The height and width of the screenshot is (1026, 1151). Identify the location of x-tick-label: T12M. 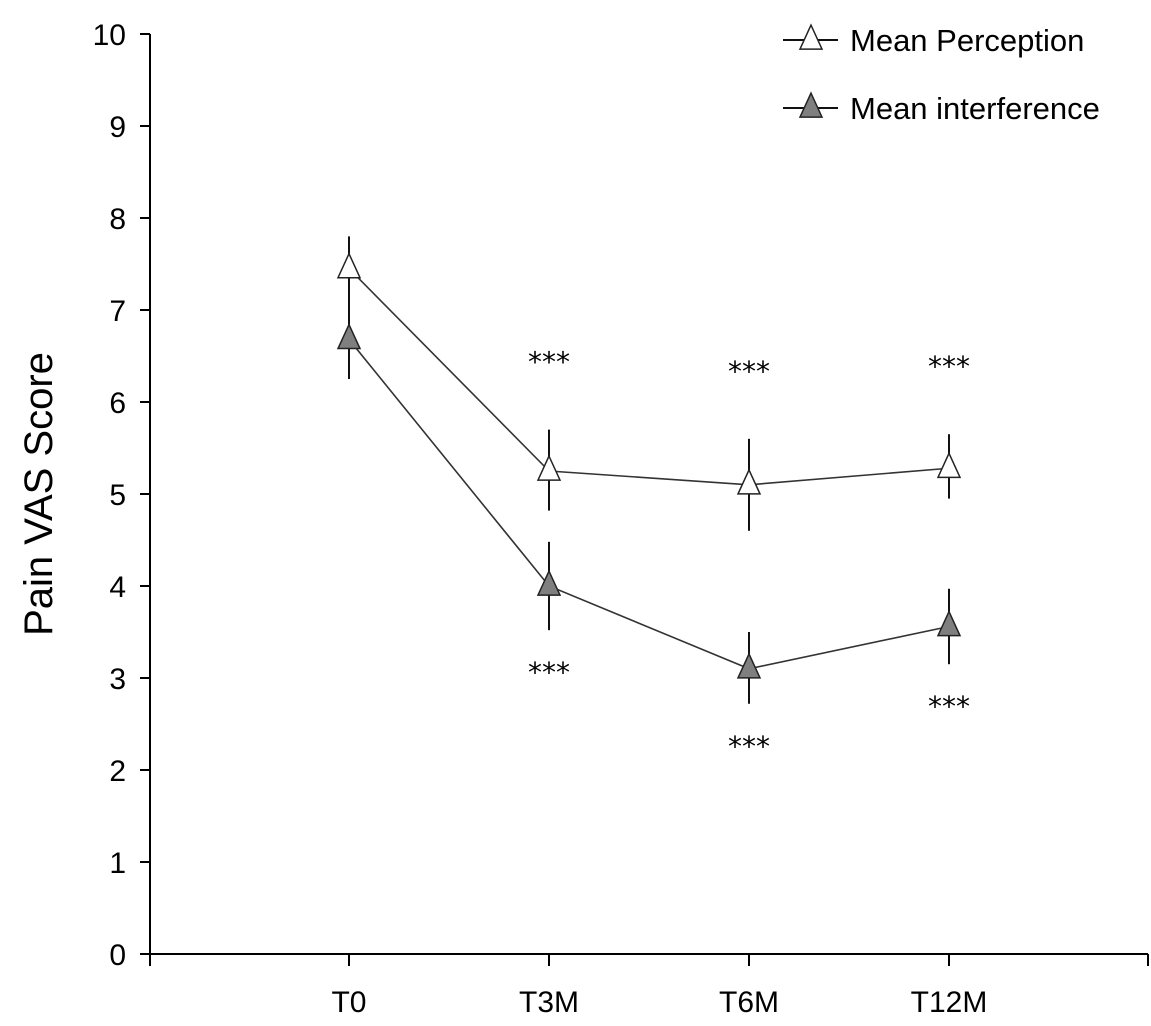
(949, 1002).